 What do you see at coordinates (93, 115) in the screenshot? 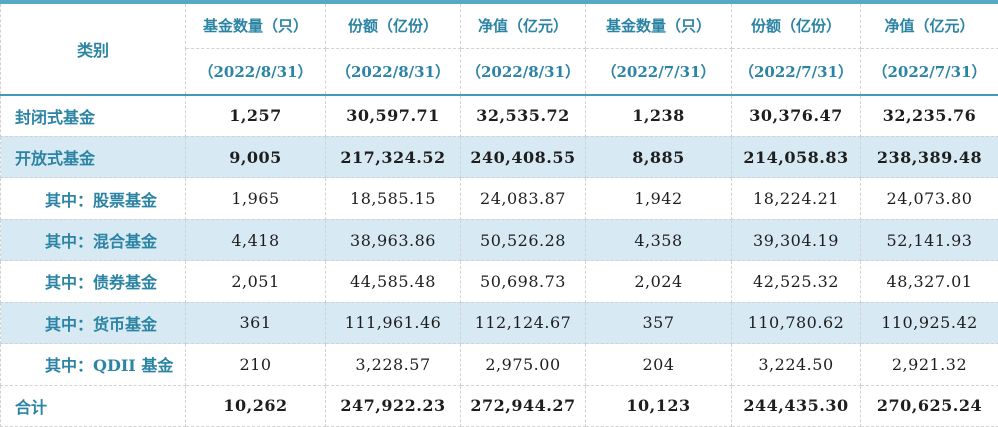
I see `category-cell: 封闭式基金` at bounding box center [93, 115].